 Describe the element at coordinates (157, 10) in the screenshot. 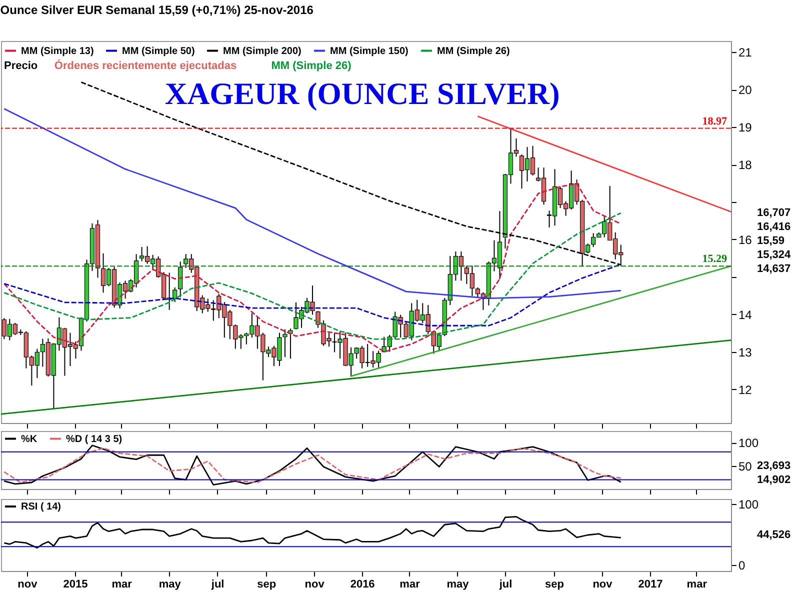

I see `chart-title: Ounce Silver EUR Semanal 15,59 (+0,71%) 25-nov-2016` at that location.